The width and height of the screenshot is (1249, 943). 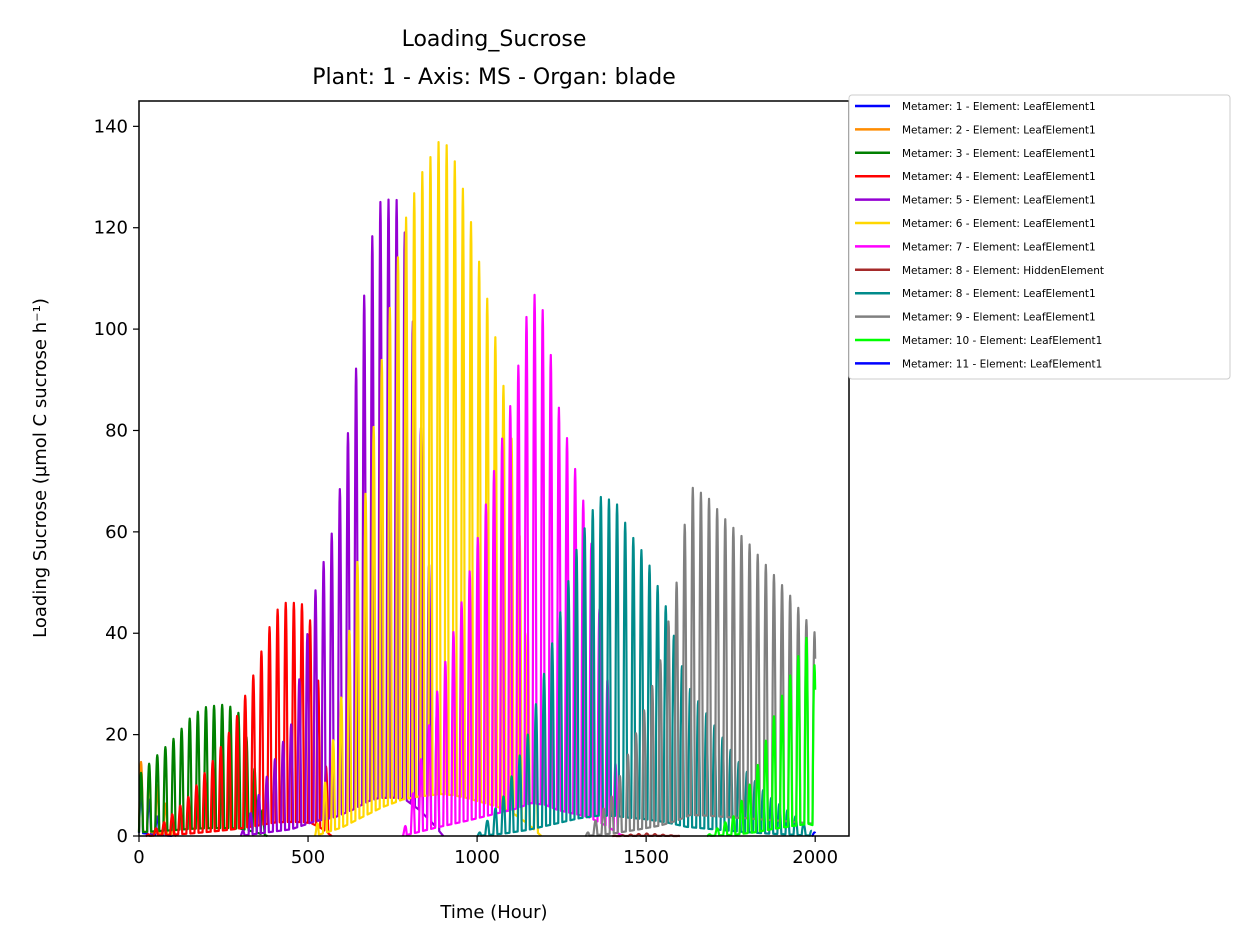 I want to click on legend-label-9: Metamer: 8 - Element: LeafElement1, so click(x=999, y=294).